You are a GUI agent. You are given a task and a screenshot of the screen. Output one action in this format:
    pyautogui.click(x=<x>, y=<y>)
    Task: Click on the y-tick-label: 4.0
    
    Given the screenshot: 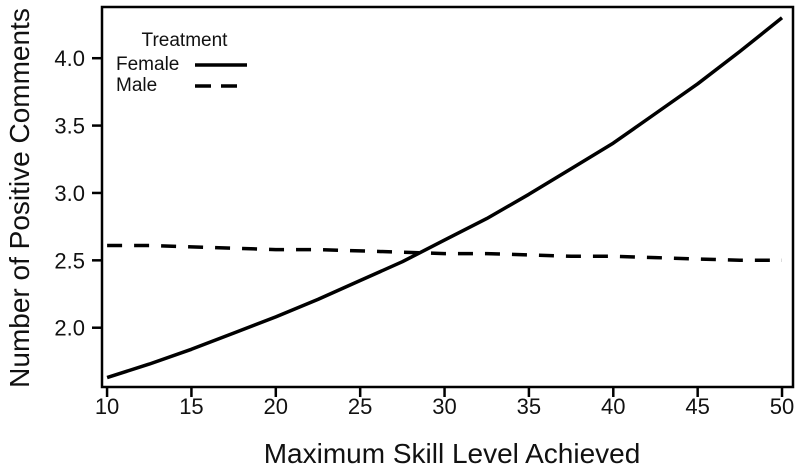 What is the action you would take?
    pyautogui.click(x=69, y=58)
    